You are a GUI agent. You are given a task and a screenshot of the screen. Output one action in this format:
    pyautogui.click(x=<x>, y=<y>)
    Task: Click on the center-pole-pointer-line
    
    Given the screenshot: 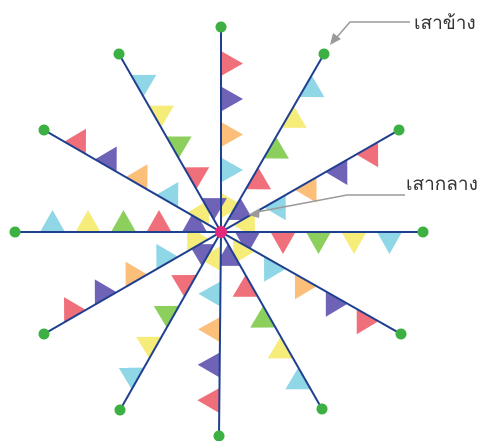 What is the action you would take?
    pyautogui.click(x=330, y=203)
    